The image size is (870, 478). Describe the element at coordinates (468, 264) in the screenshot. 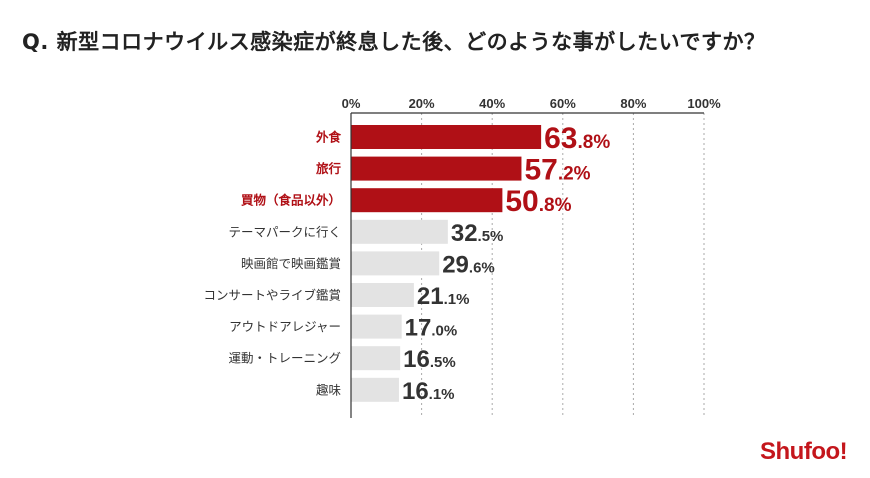

I see `value-label: 29.6%` at that location.